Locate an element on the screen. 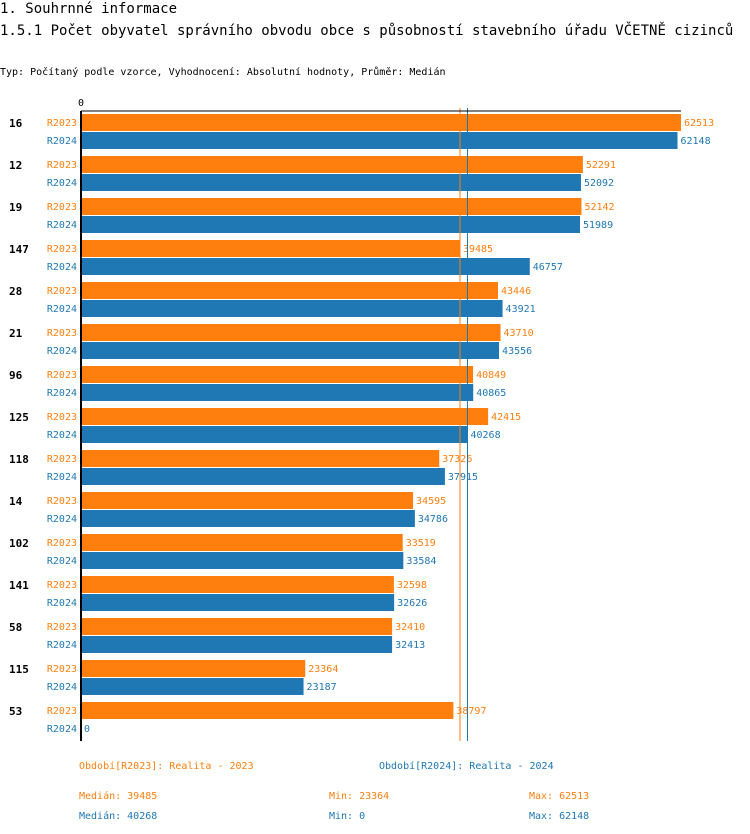  category-label: 53 is located at coordinates (15, 711).